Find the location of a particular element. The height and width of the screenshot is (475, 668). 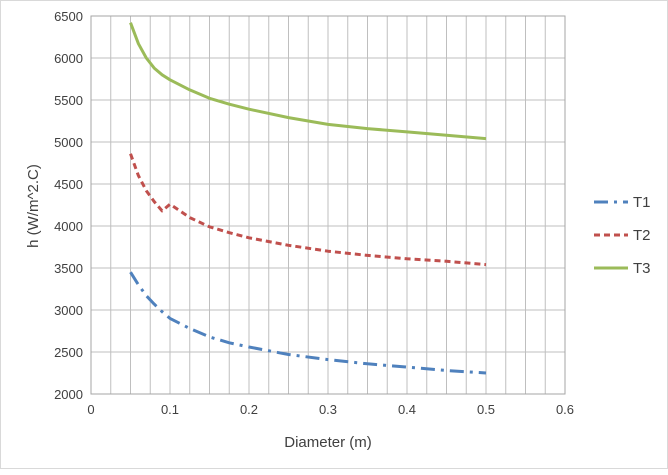

legend-label-t1: T1 is located at coordinates (642, 202).